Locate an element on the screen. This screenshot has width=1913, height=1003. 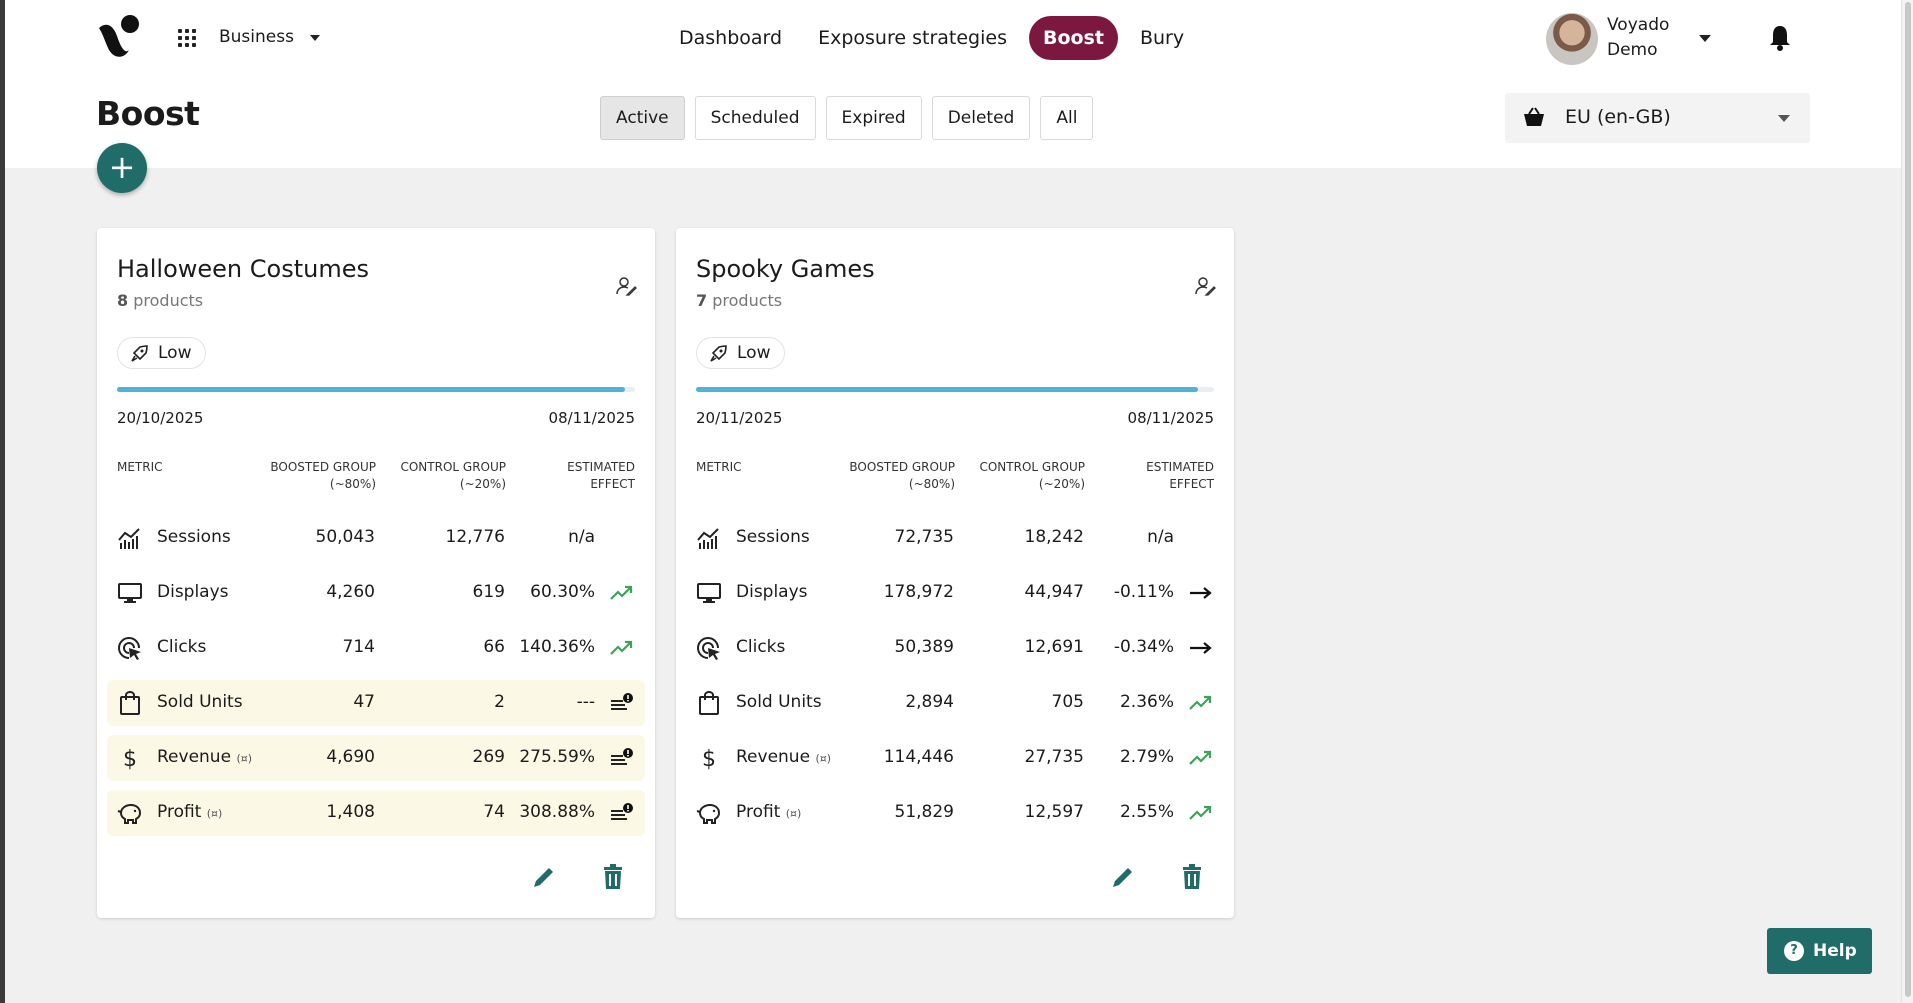
boosted-value: 50,389 is located at coordinates (924, 647).